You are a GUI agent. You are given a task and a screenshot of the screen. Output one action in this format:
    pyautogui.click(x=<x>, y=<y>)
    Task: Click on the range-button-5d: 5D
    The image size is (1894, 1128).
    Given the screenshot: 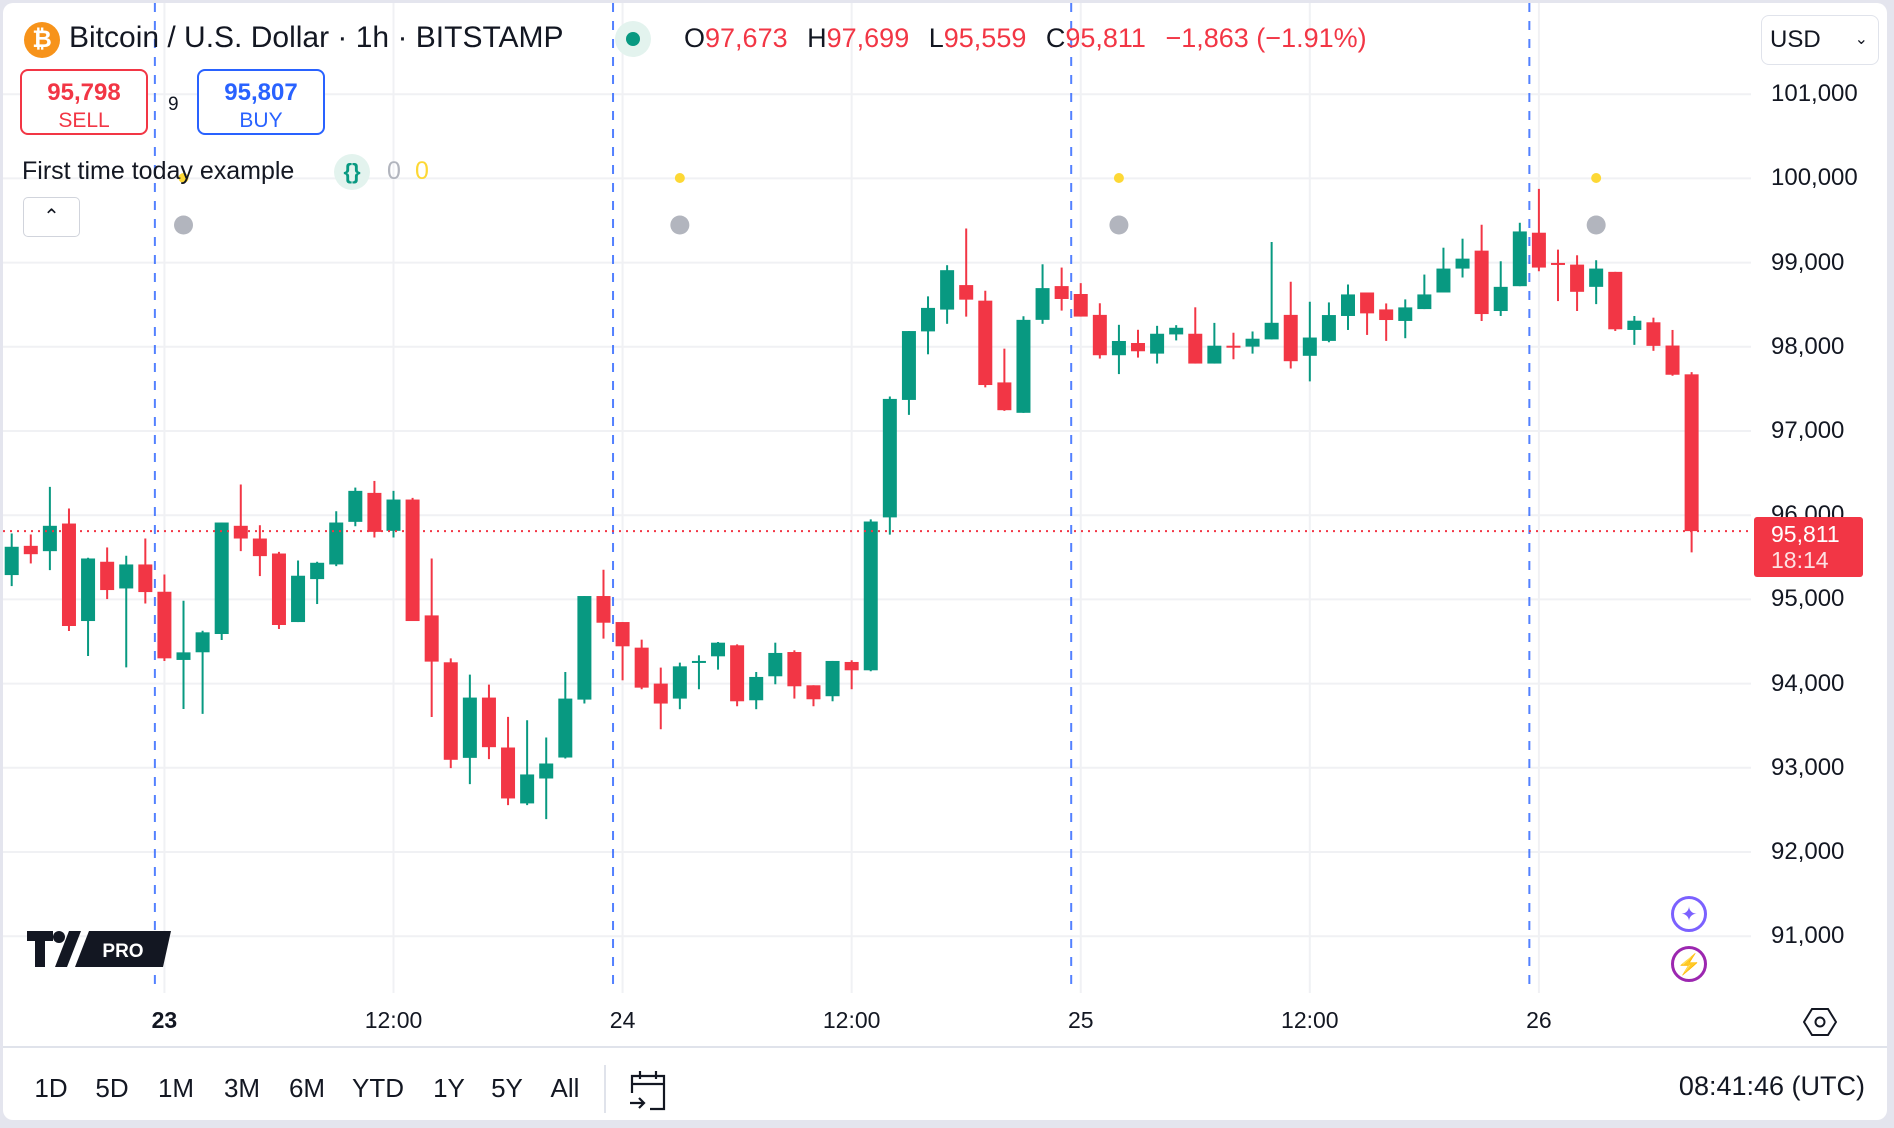 What is the action you would take?
    pyautogui.click(x=112, y=1088)
    